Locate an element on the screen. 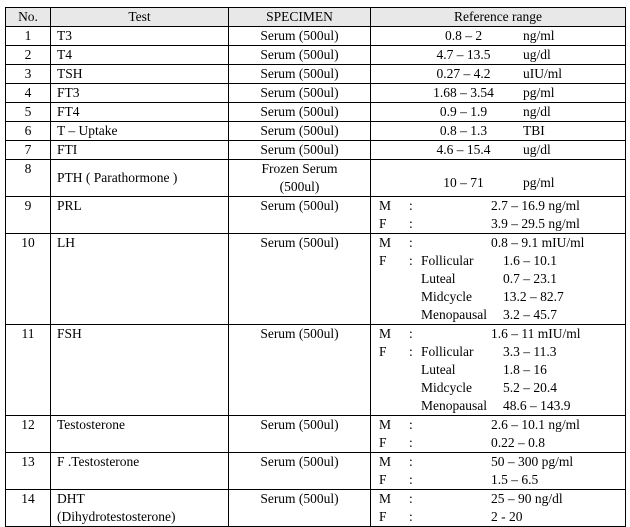  header-no: No. is located at coordinates (28, 17).